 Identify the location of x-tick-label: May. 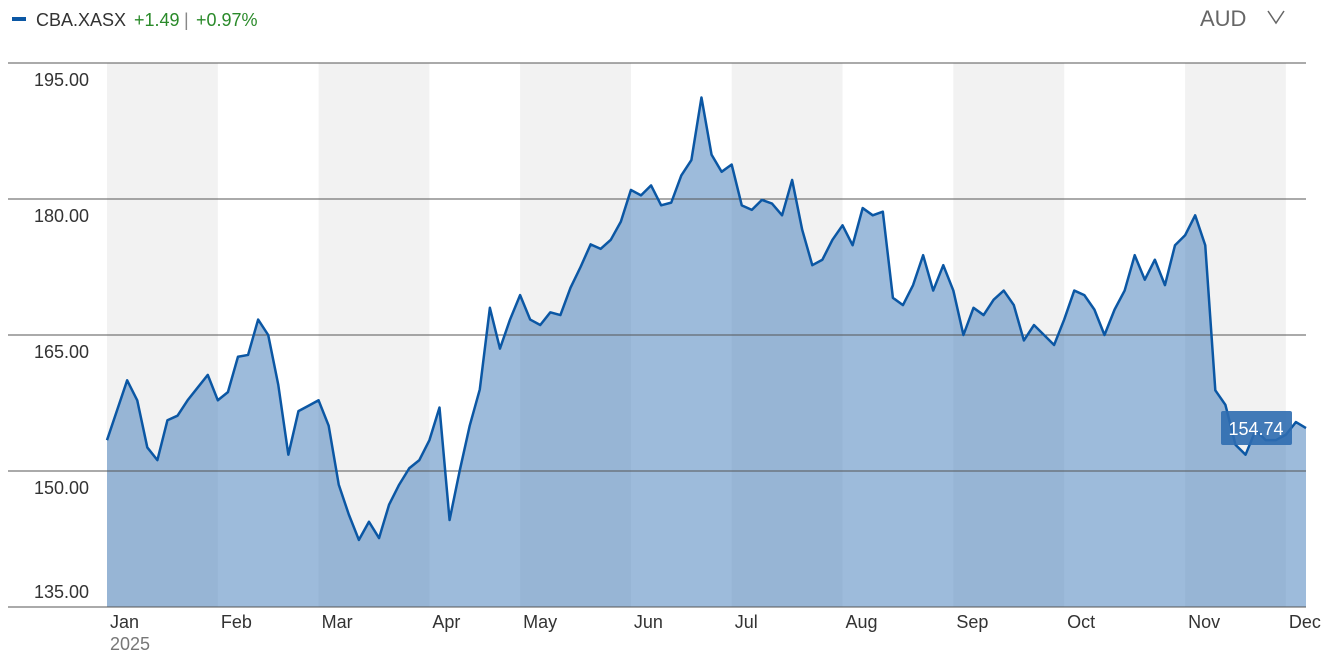
(540, 622).